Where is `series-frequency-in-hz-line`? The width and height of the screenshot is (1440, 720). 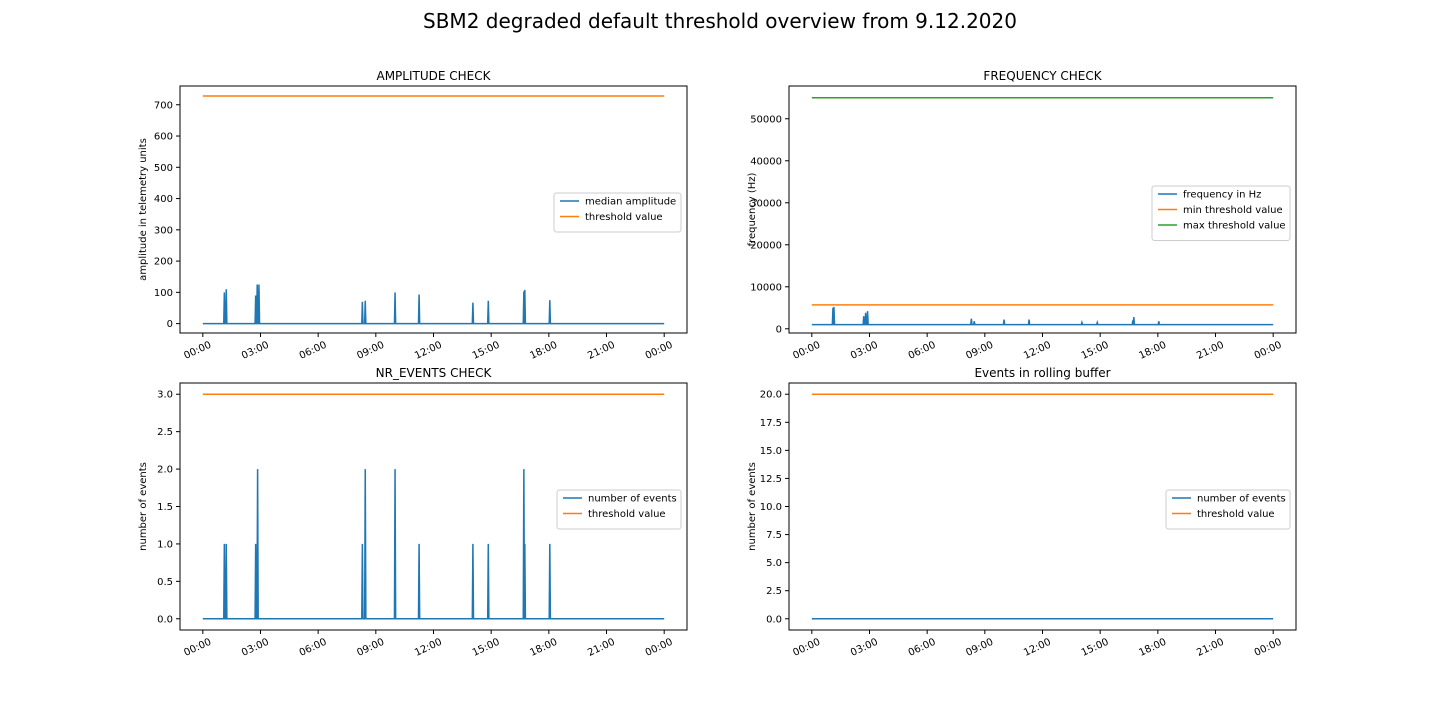
series-frequency-in-hz-line is located at coordinates (1042, 316).